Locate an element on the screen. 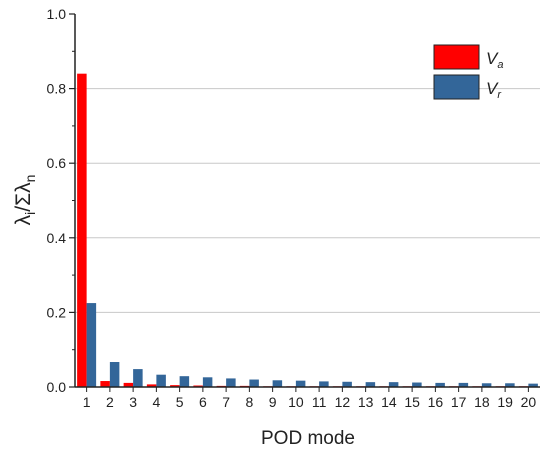  x-tick-label: 14 is located at coordinates (389, 402).